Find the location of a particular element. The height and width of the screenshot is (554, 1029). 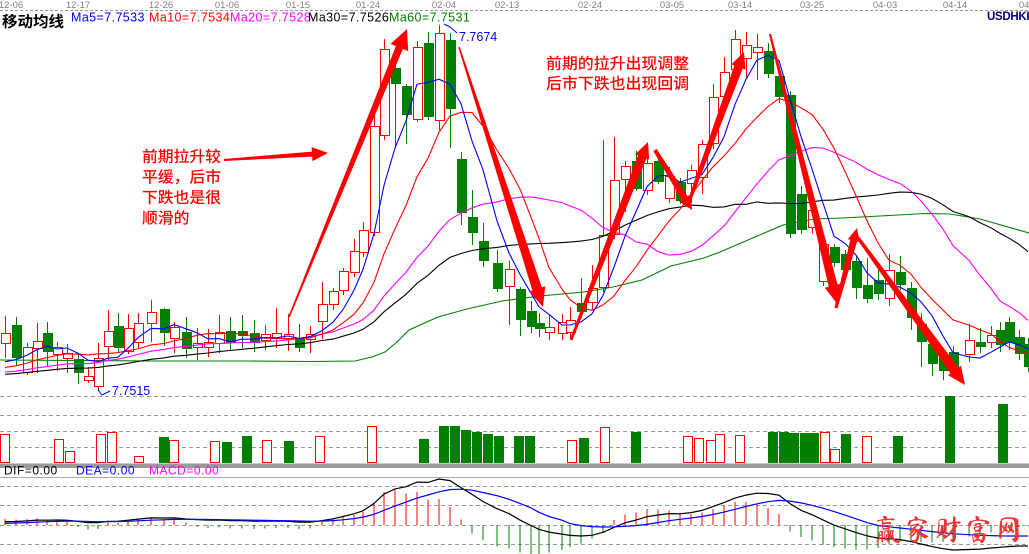

svg-text: 02-04 is located at coordinates (444, 5).